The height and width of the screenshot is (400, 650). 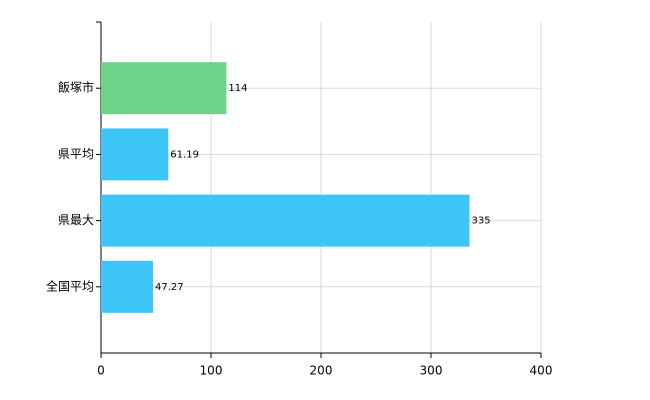 What do you see at coordinates (541, 371) in the screenshot?
I see `x-tick-label: 400` at bounding box center [541, 371].